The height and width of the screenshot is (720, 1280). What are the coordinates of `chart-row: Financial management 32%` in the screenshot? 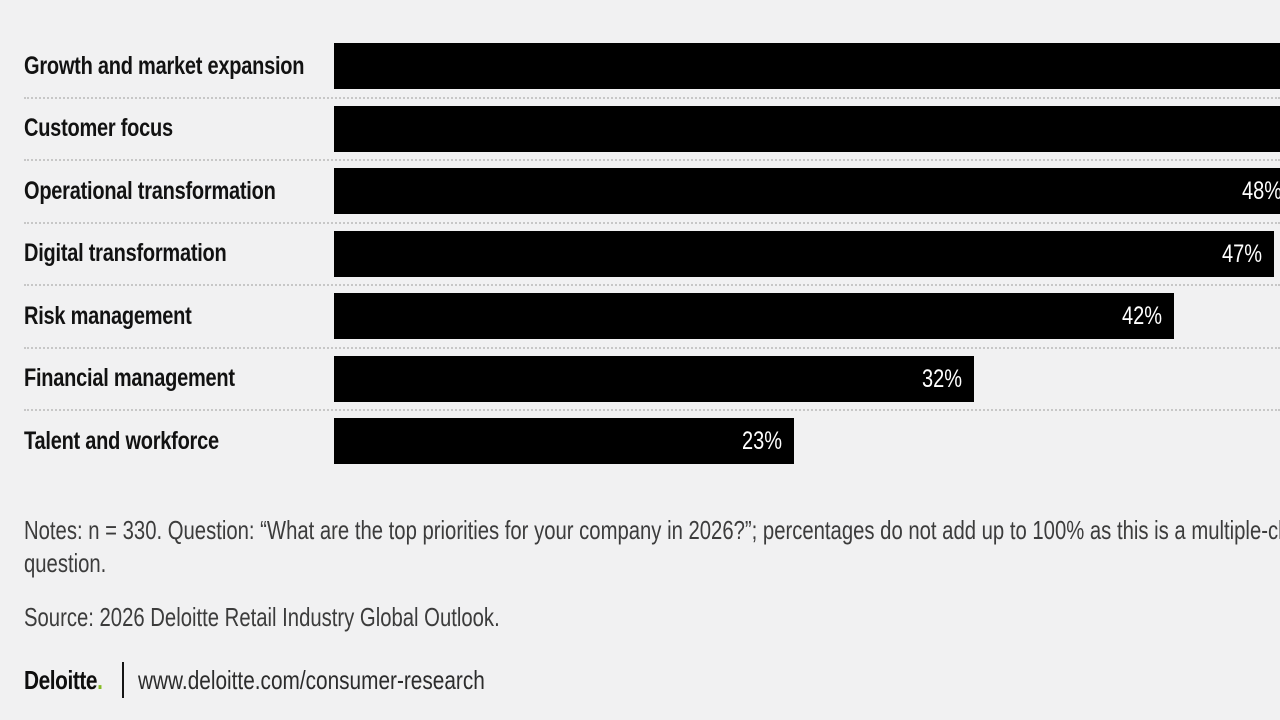 It's located at (640, 379).